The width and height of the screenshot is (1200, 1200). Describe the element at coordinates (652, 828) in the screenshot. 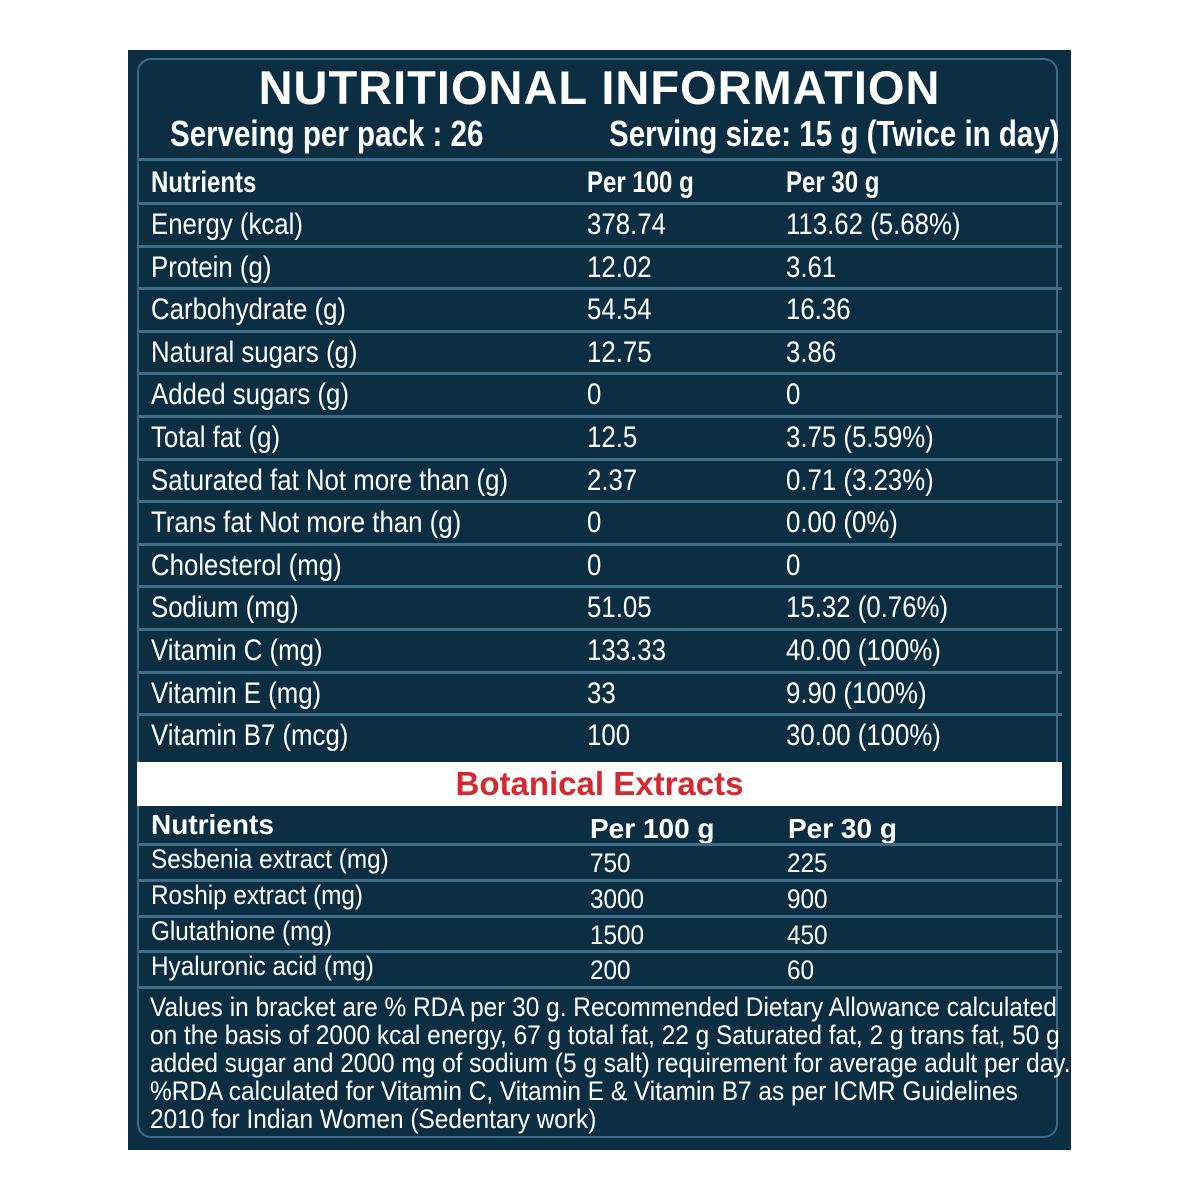

I see `botanical-header-per-100g: Per 100 g` at that location.